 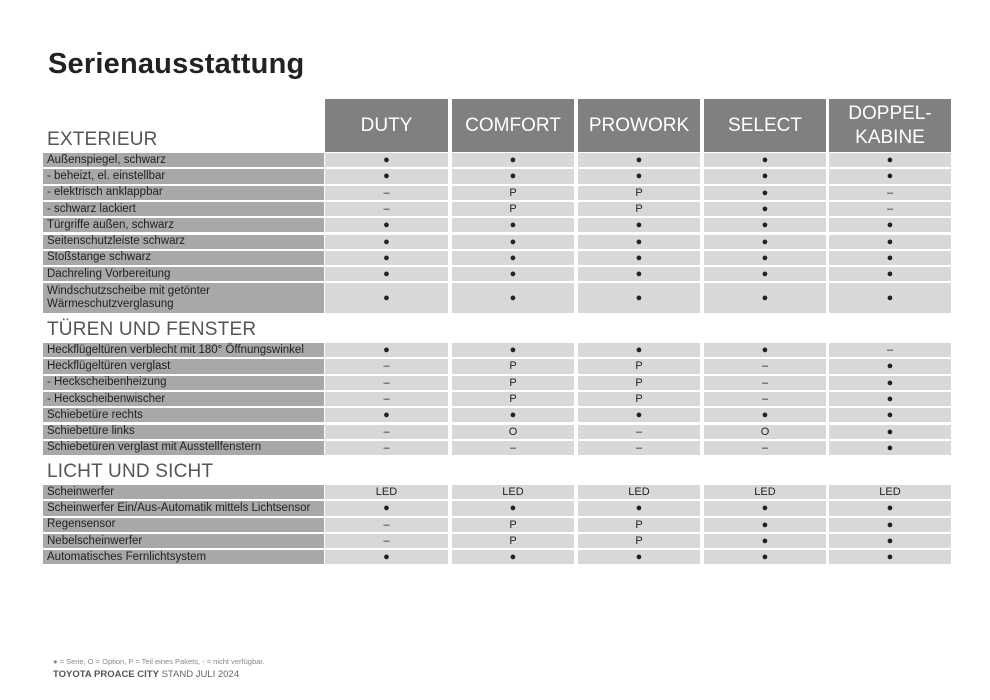 I want to click on table-row: - Heckscheibenheizung – P P – ●, so click(x=497, y=383).